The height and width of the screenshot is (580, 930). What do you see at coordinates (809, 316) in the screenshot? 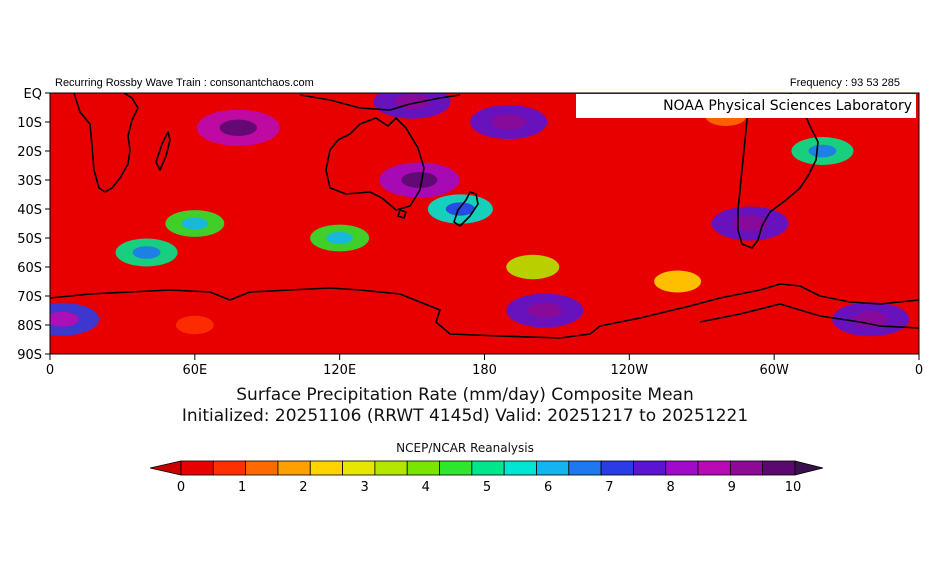
I see `coastline-weddell-coast` at bounding box center [809, 316].